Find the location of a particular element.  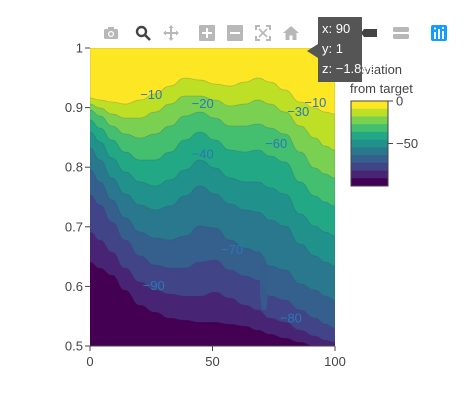

zoom-in-icon is located at coordinates (207, 33).